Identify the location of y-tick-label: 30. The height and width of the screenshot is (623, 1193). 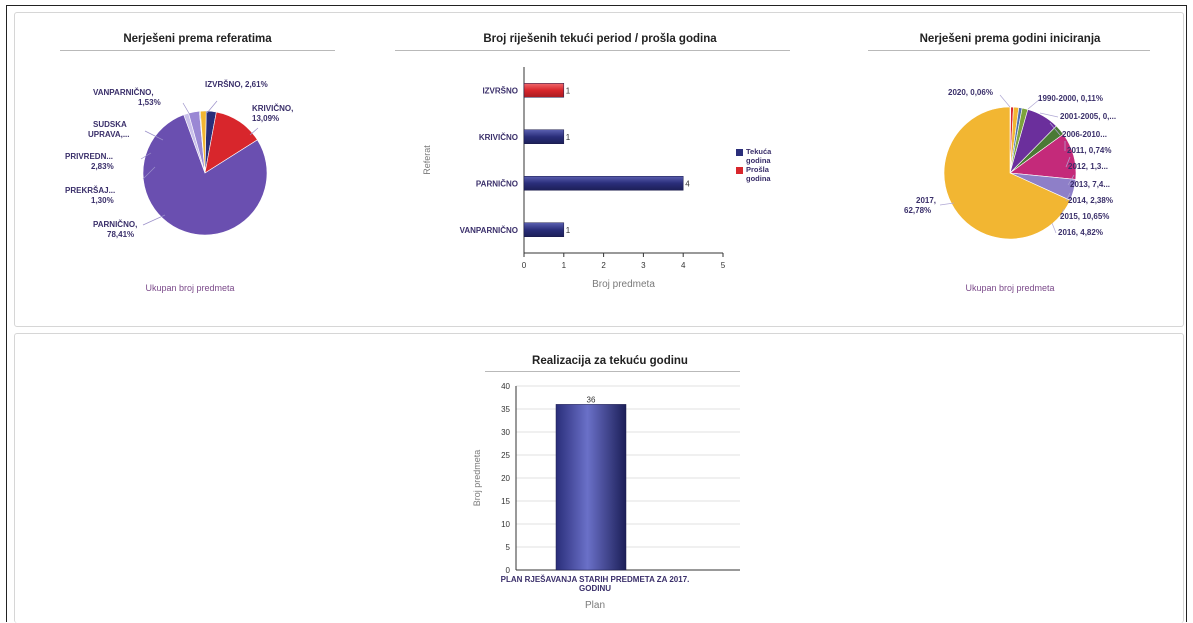
(505, 432).